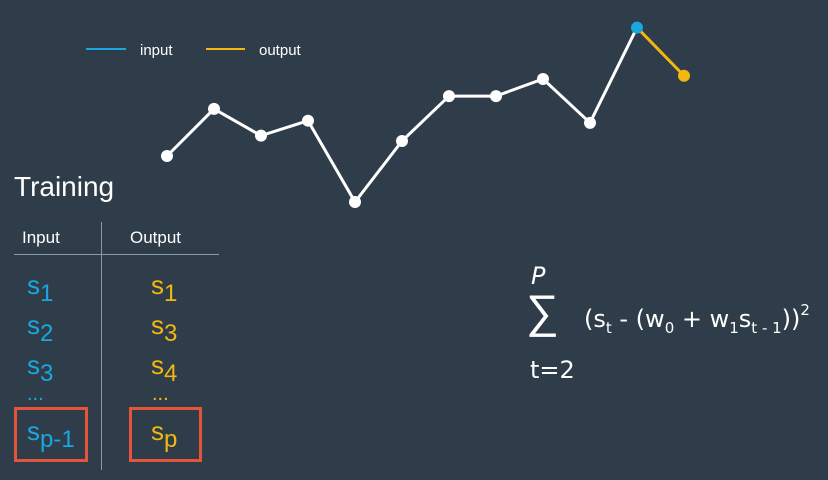 This screenshot has height=480, width=828. I want to click on input-cell-2: s2, so click(40, 328).